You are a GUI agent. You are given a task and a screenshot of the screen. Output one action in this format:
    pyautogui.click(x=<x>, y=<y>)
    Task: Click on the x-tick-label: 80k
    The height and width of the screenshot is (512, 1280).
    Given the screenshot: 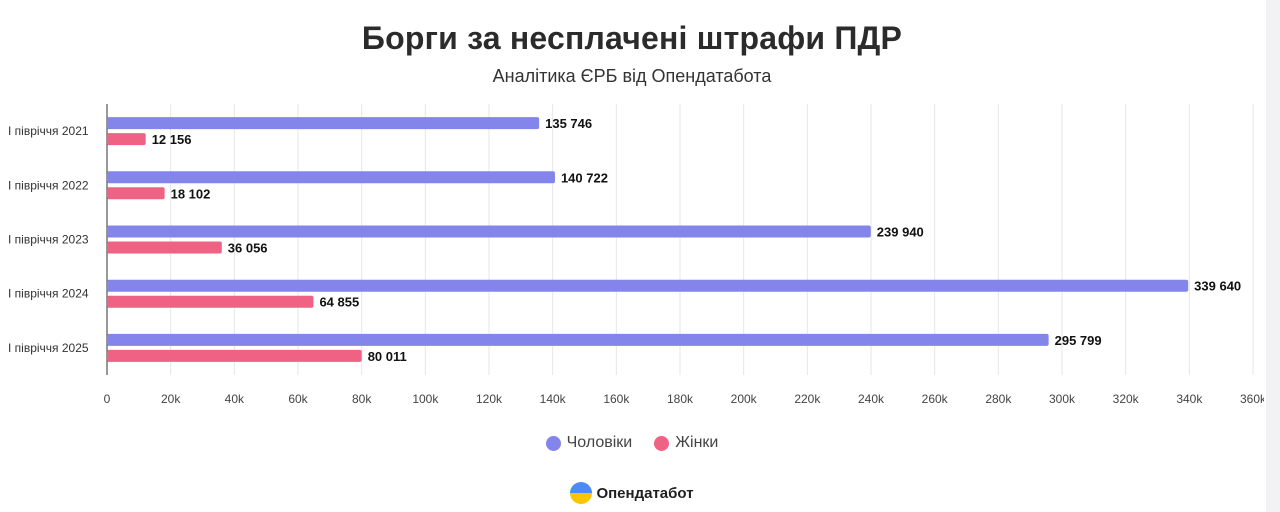 What is the action you would take?
    pyautogui.click(x=362, y=399)
    